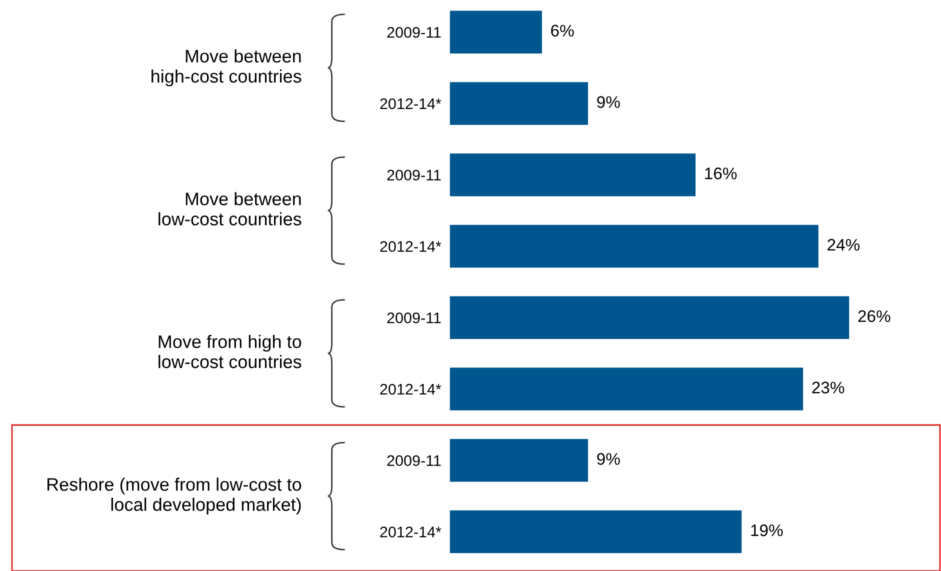  What do you see at coordinates (844, 244) in the screenshot?
I see `data-label: 24%` at bounding box center [844, 244].